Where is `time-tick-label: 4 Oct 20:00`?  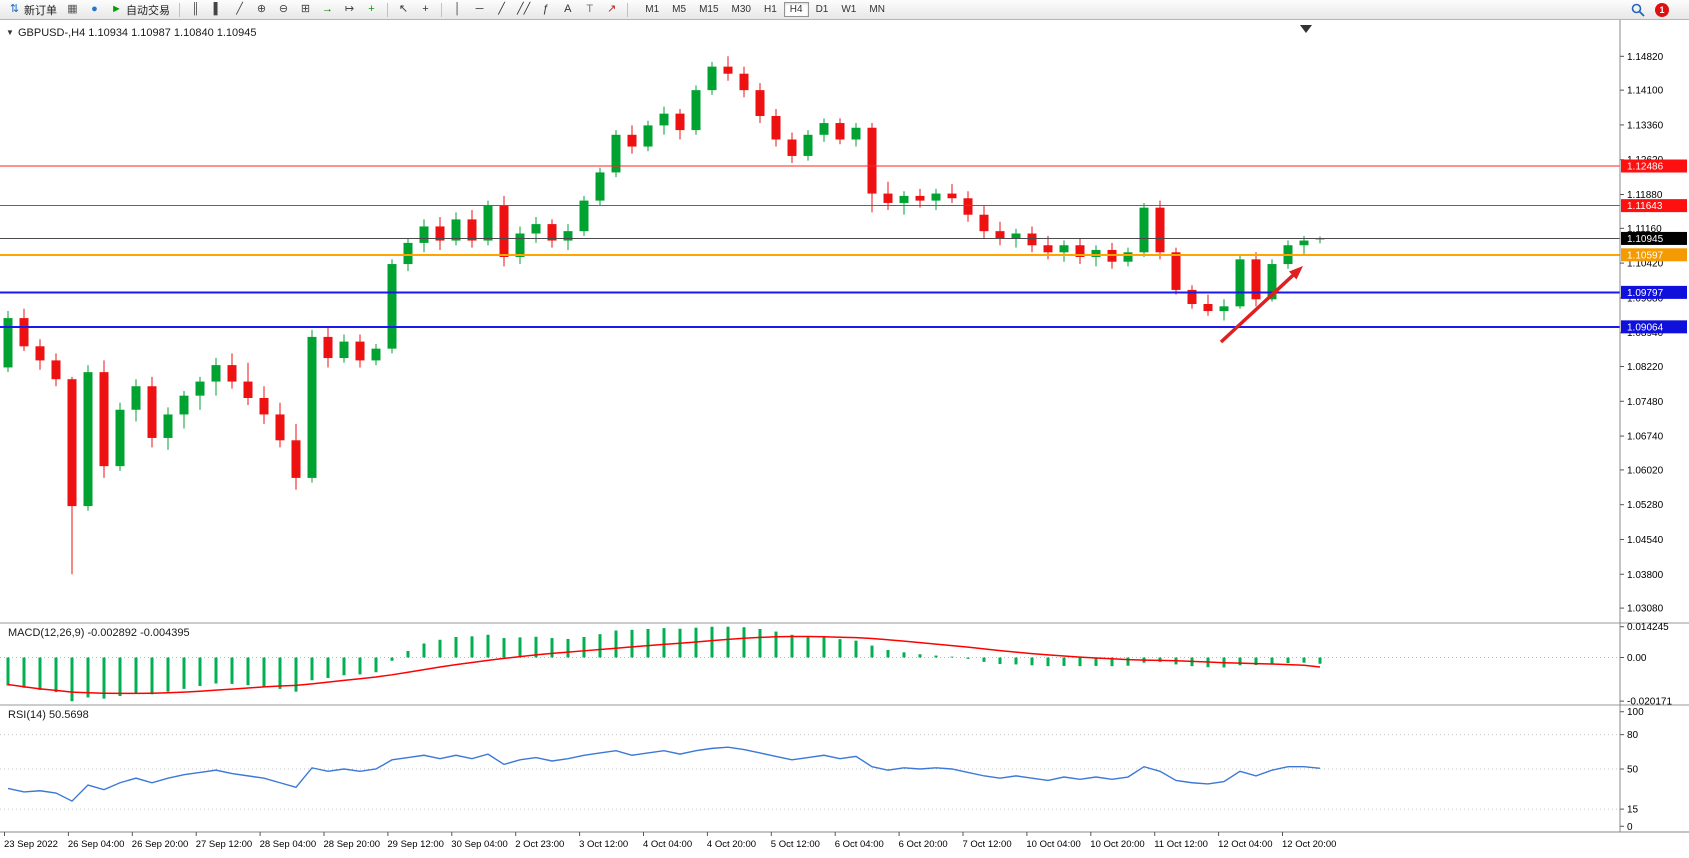 time-tick-label: 4 Oct 20:00 is located at coordinates (731, 844).